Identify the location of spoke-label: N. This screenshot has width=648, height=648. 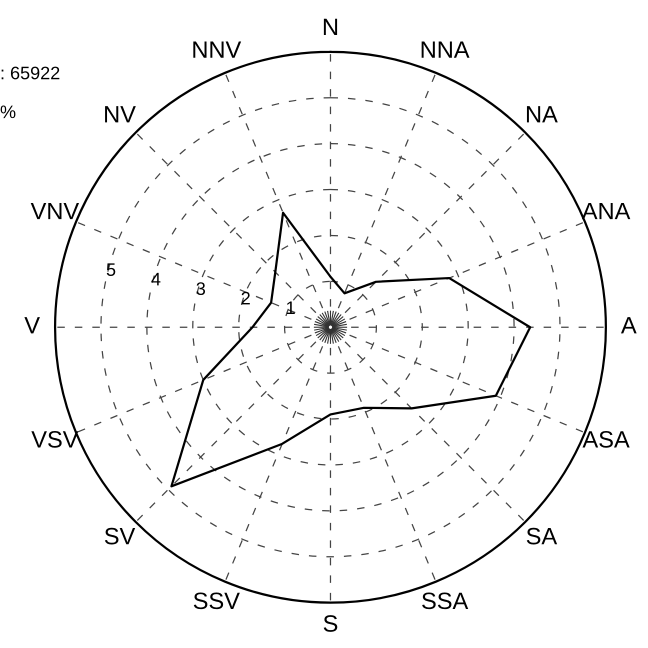
(331, 27).